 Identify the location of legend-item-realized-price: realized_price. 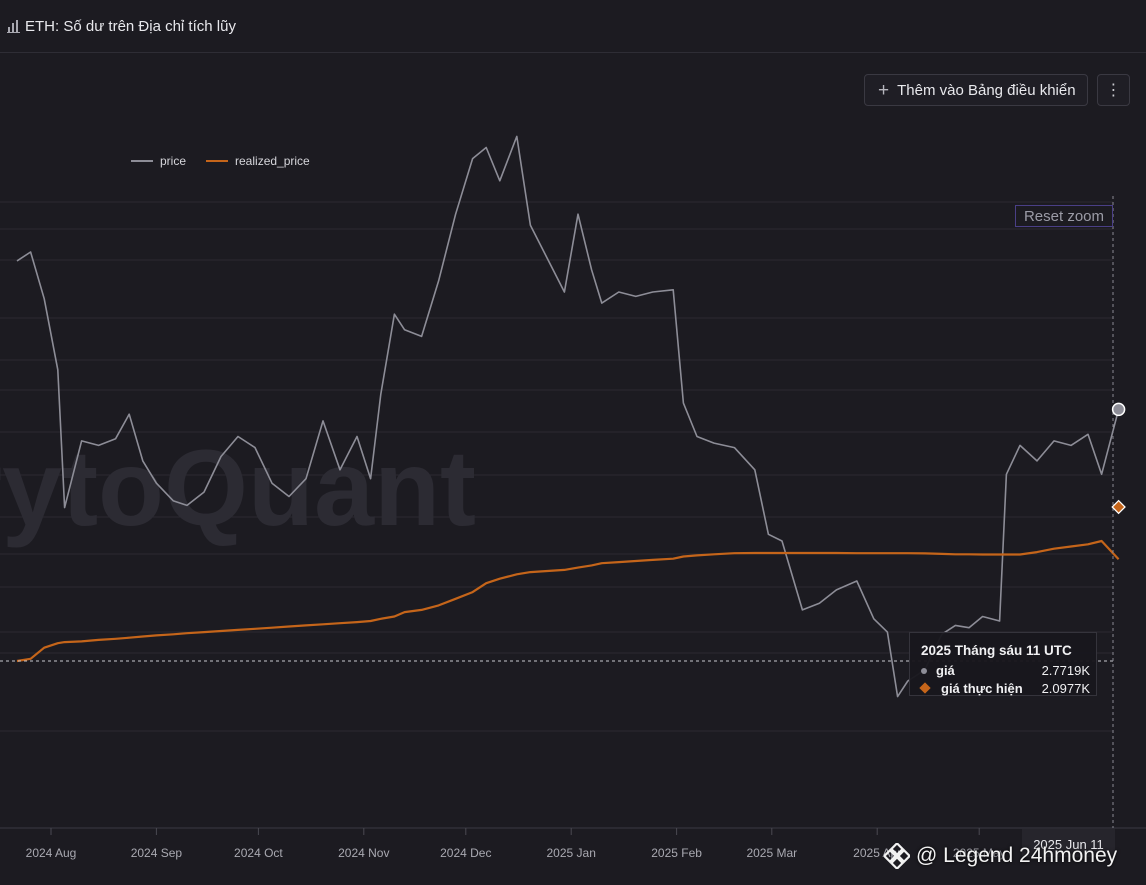
(258, 161).